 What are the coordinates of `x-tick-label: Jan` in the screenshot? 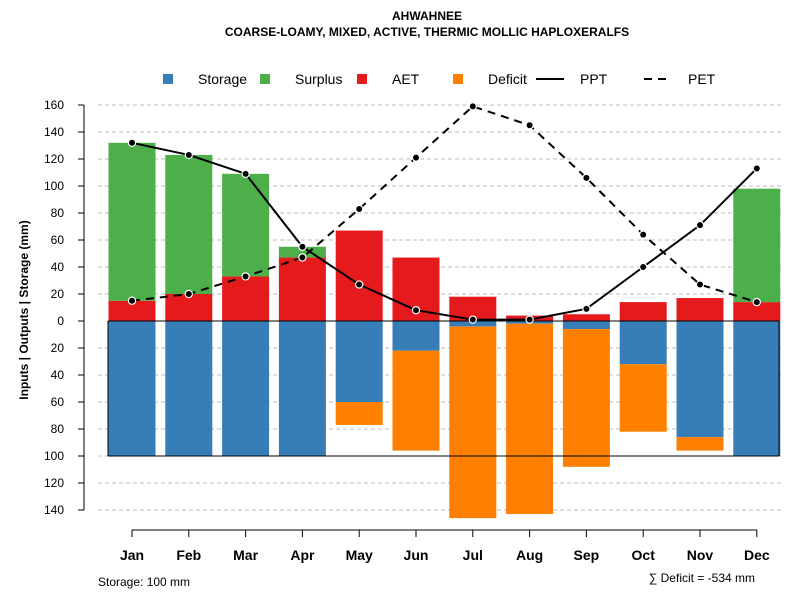 It's located at (132, 555).